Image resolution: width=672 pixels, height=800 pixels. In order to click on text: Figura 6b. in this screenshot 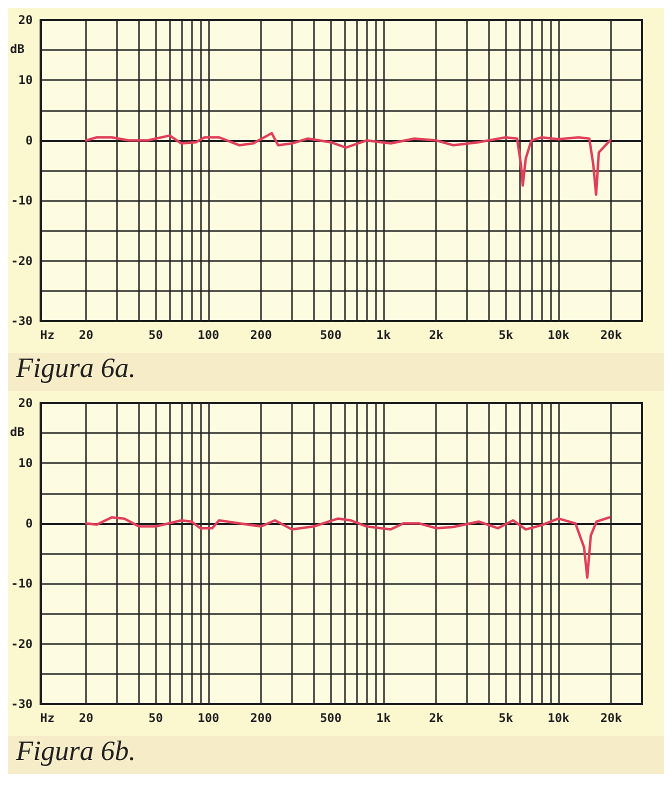, I will do `click(336, 755)`.